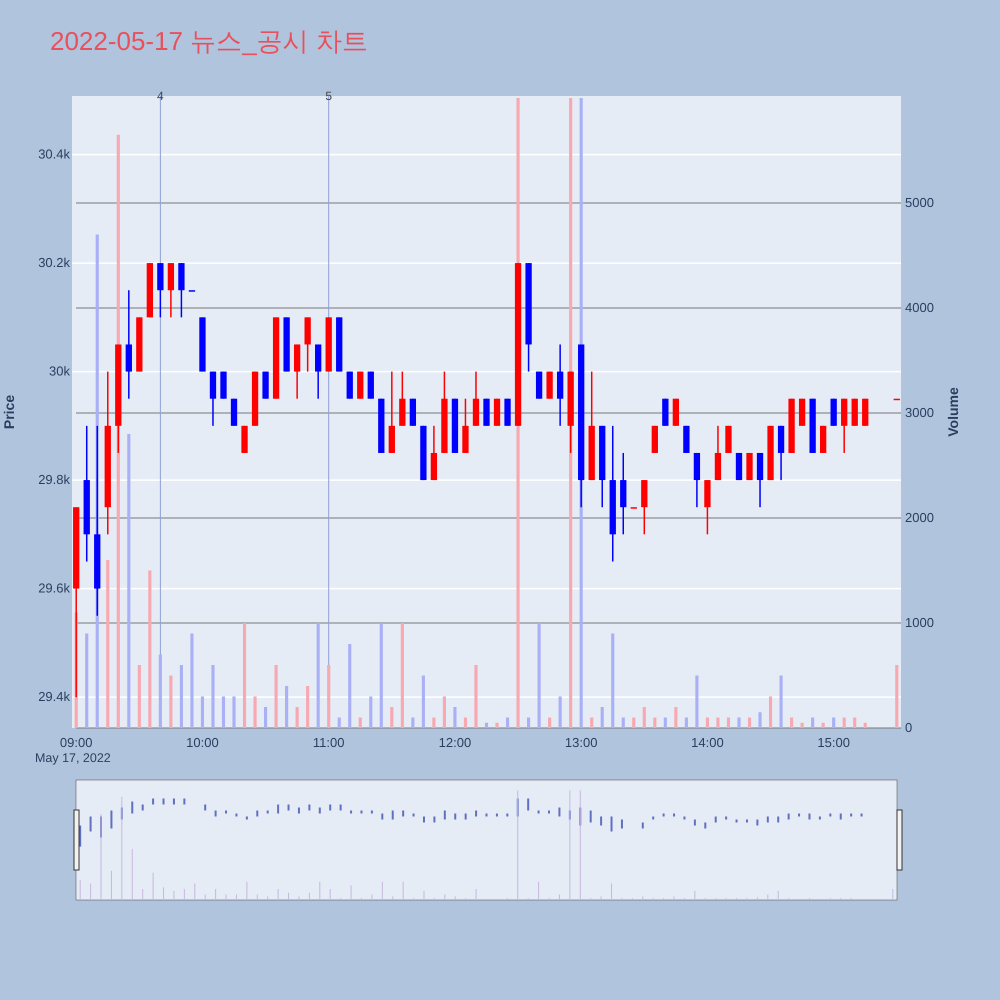  What do you see at coordinates (919, 622) in the screenshot?
I see `y2-tick-label: 1000` at bounding box center [919, 622].